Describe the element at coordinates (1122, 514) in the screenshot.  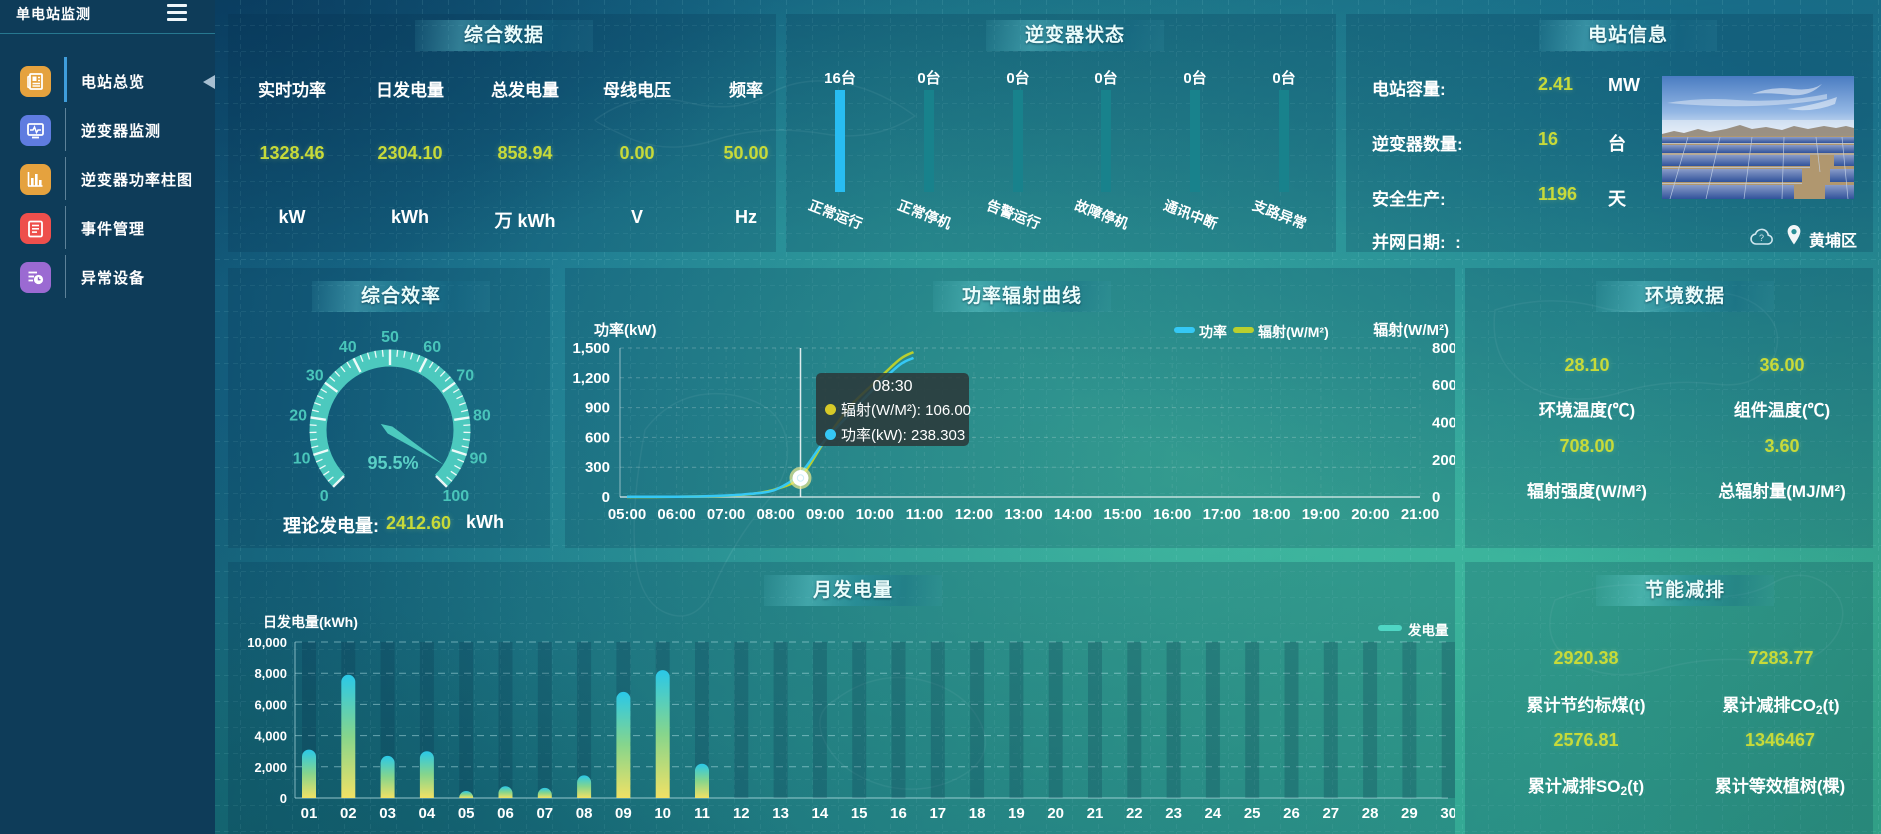
I see `svg-text: 15:00` at that location.